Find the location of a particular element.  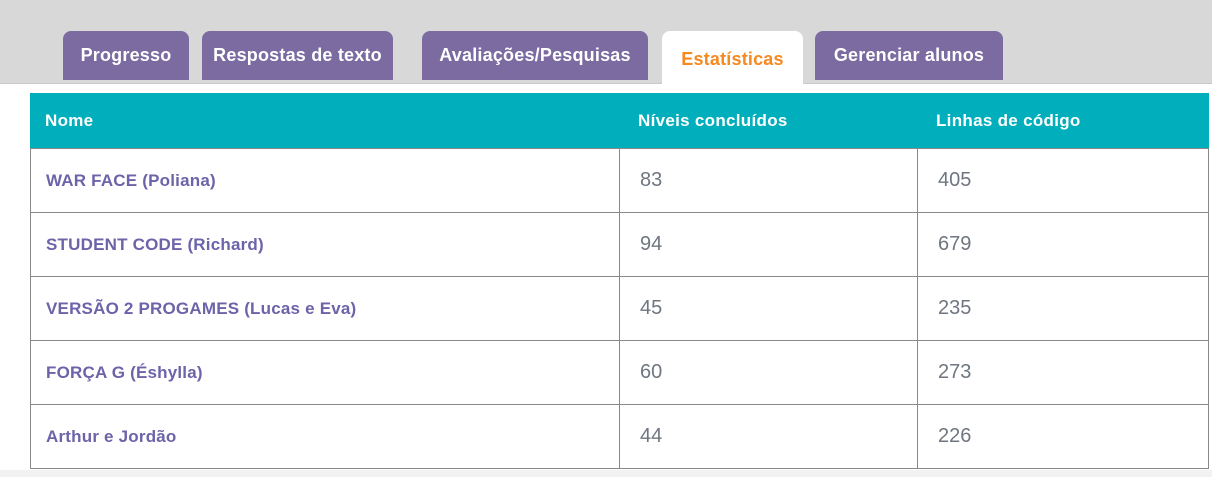

tab-gerenciar-alunos: Gerenciar alunos is located at coordinates (909, 55).